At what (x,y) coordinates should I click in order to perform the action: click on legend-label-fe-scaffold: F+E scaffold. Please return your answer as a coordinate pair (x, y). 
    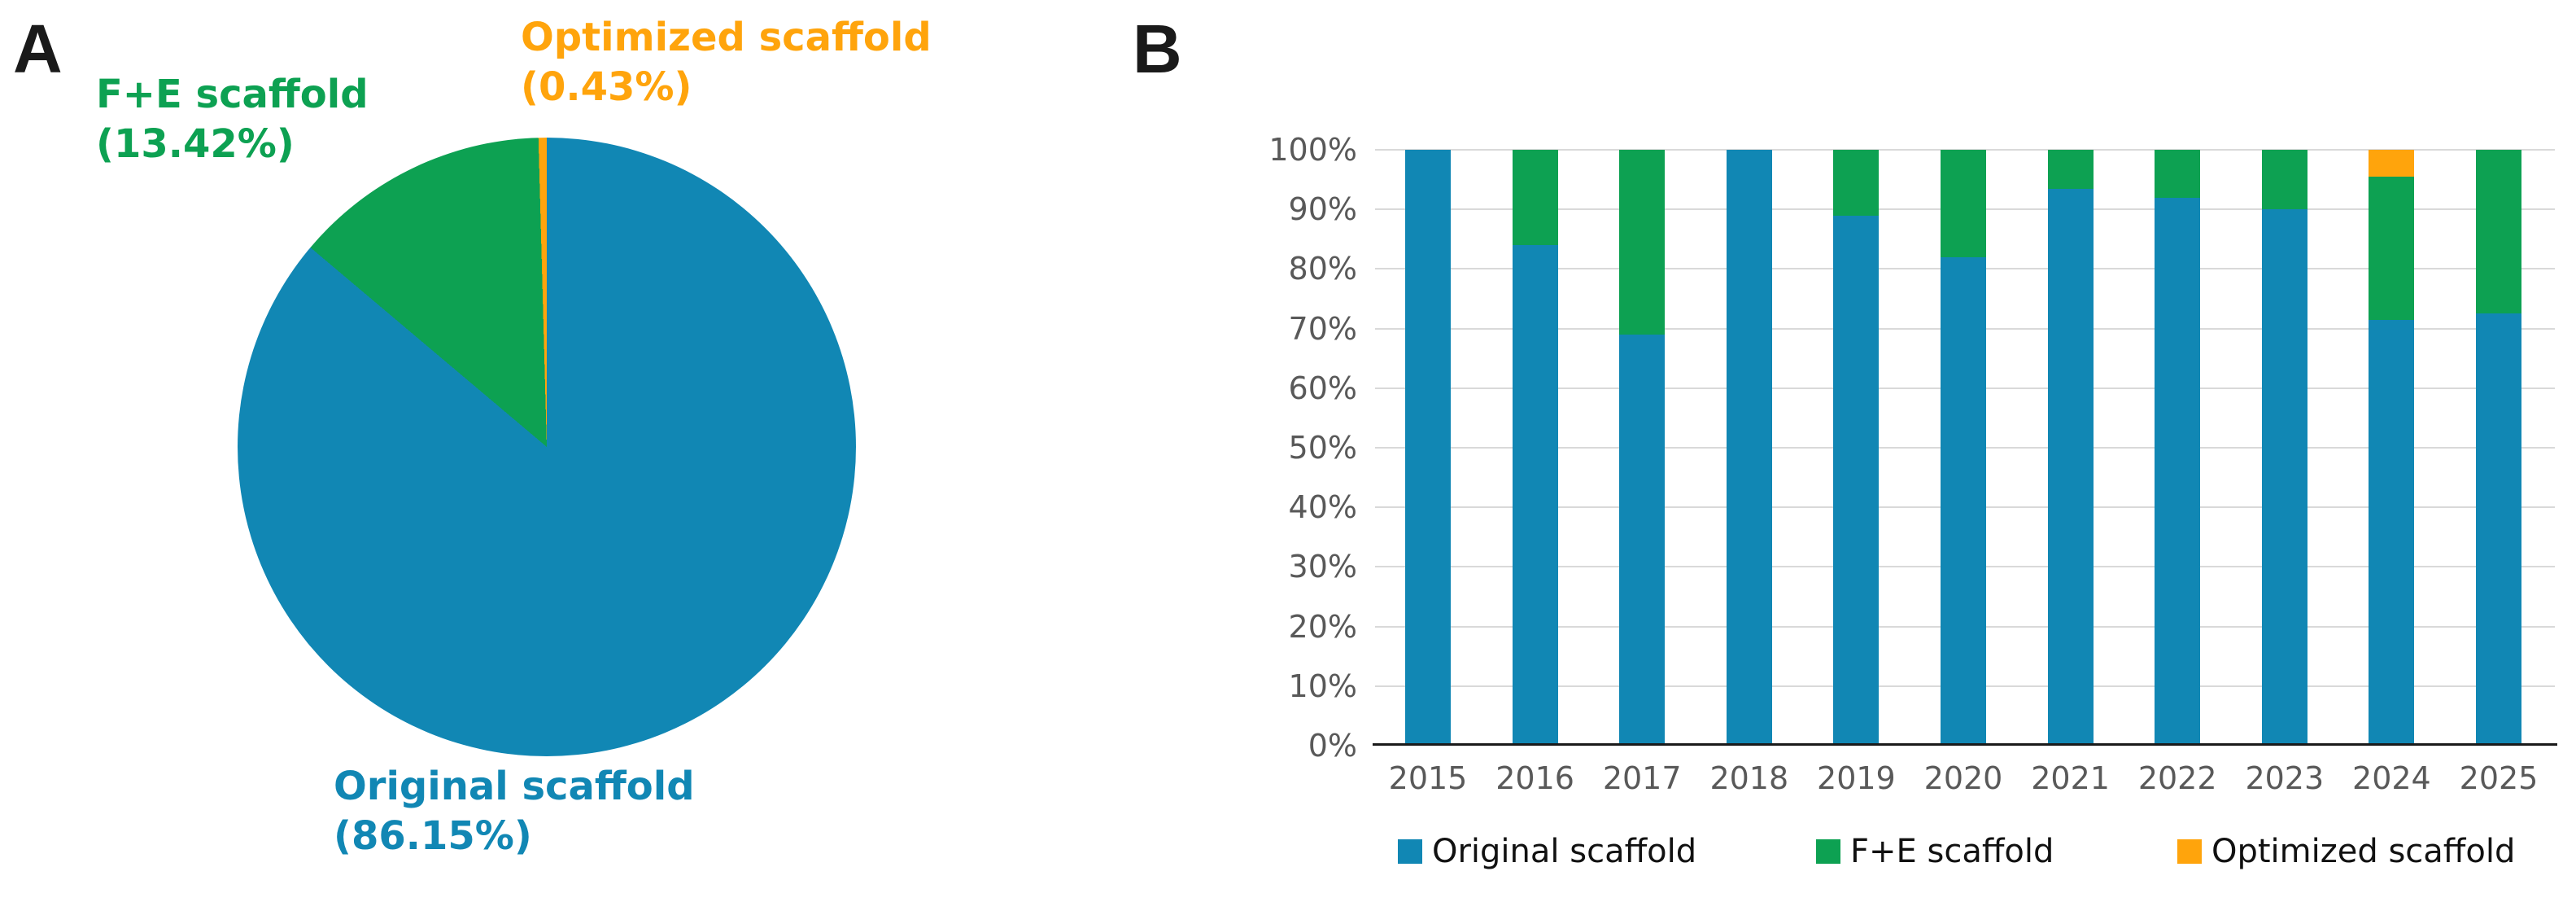
    Looking at the image, I should click on (1952, 851).